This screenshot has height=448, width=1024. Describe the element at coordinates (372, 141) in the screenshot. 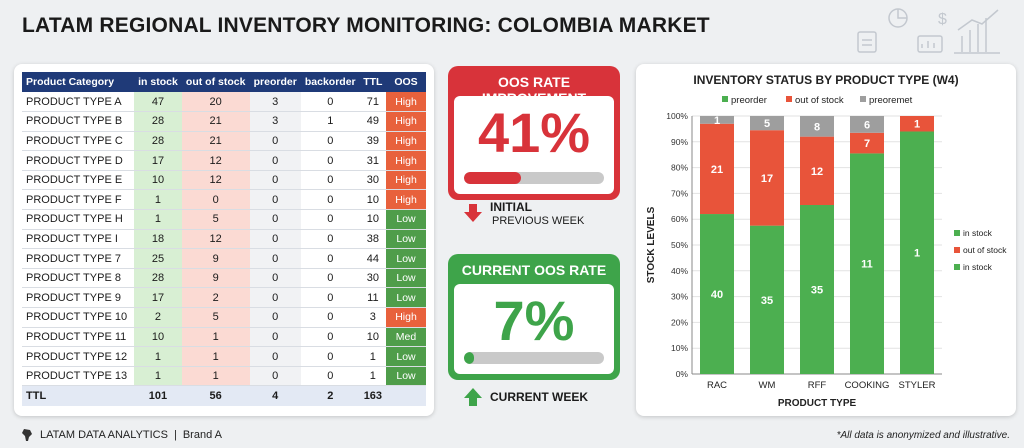

I see `cell-ttl: 39` at that location.